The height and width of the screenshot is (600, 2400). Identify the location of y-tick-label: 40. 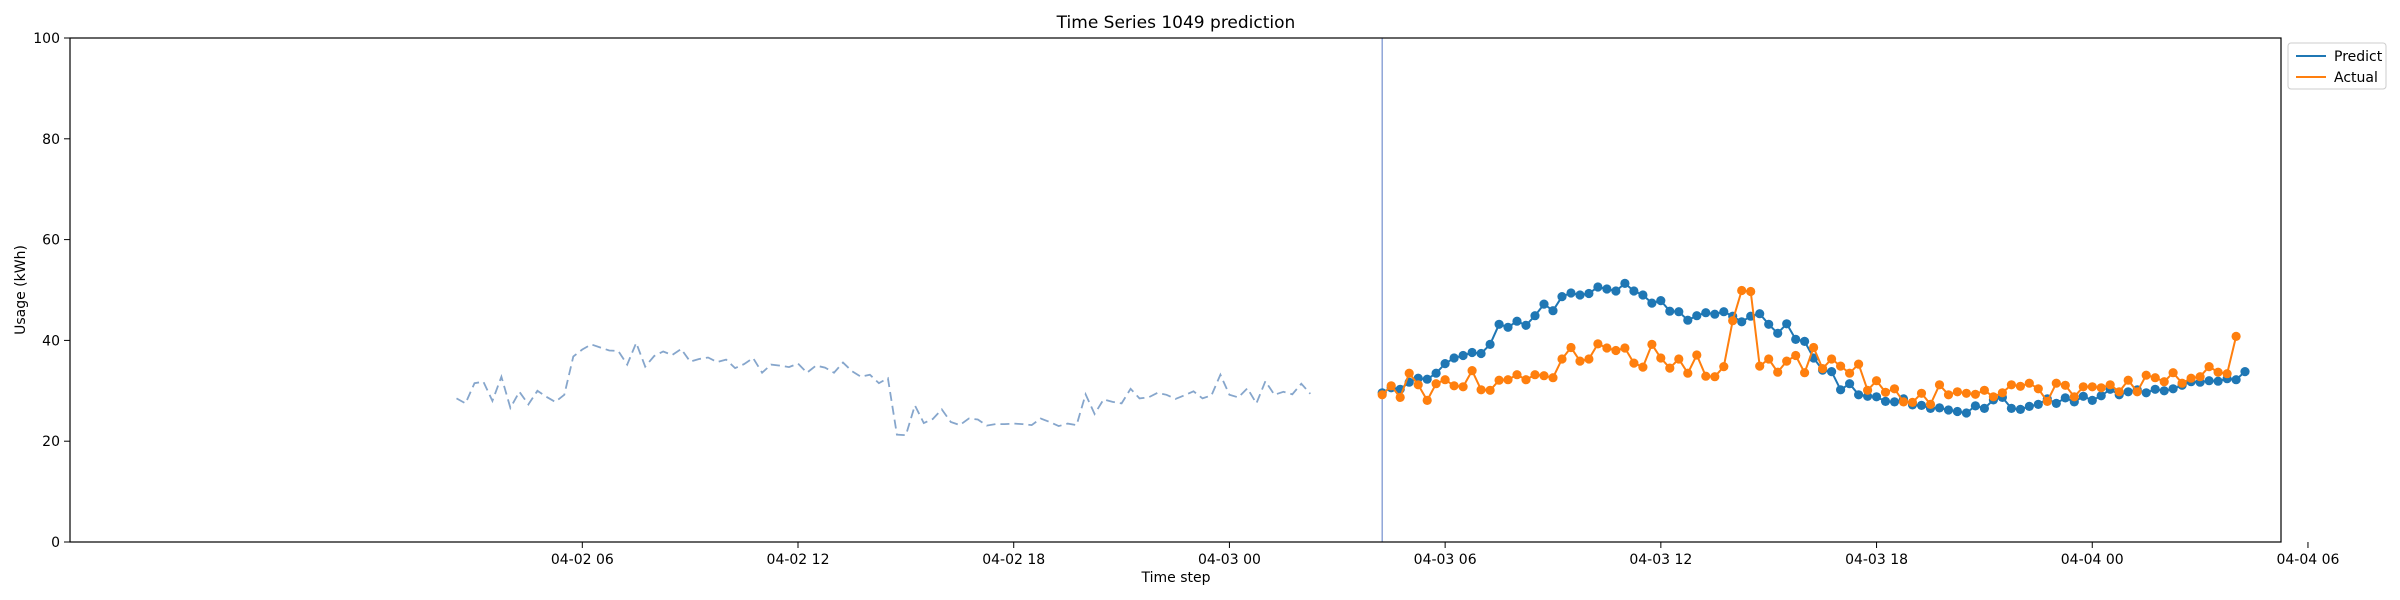
(51, 341).